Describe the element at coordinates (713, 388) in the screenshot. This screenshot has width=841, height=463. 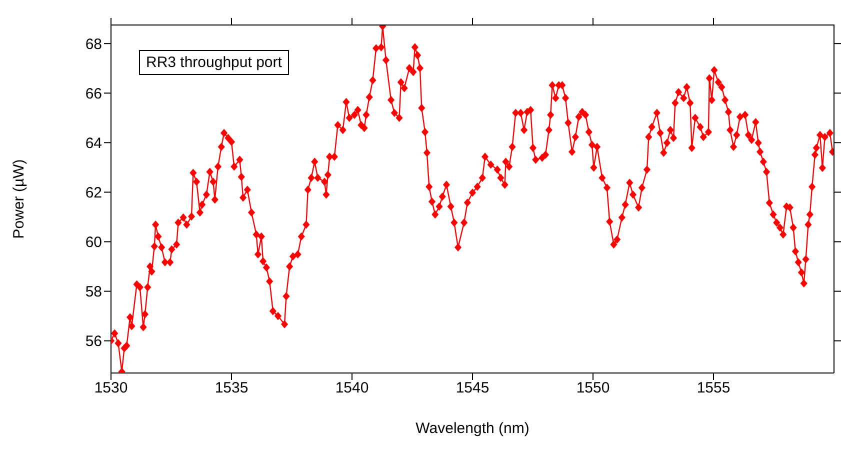
I see `x-tick-label: 1555` at that location.